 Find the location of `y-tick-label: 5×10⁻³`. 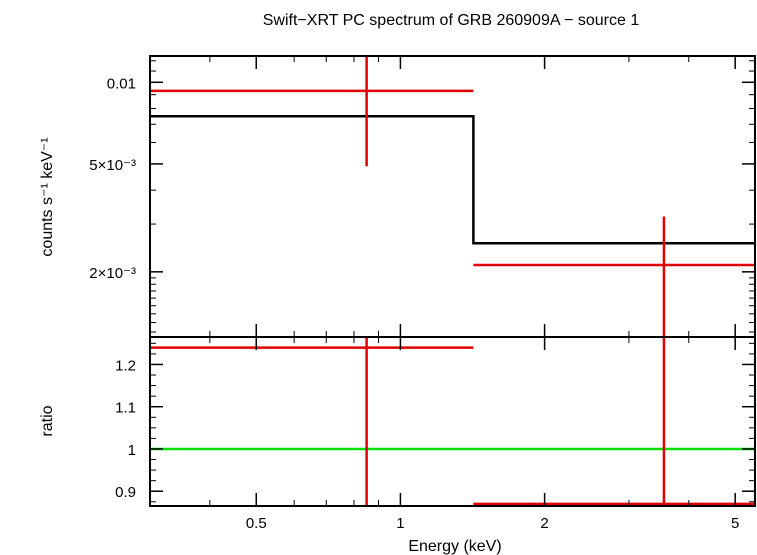

y-tick-label: 5×10⁻³ is located at coordinates (112, 165).